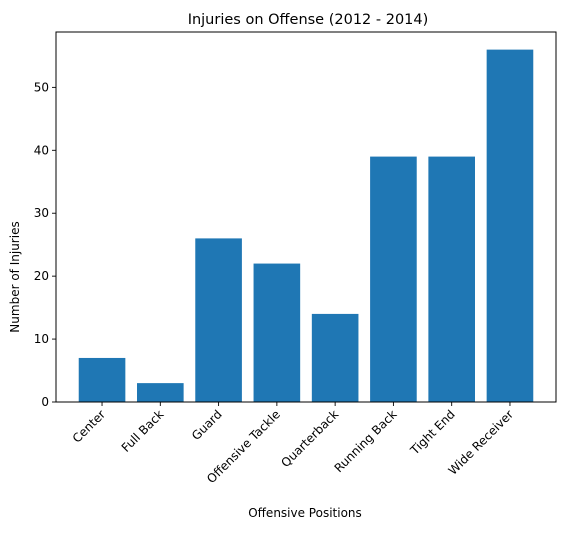 The image size is (562, 535). I want to click on y-tick-label-10: 10, so click(41, 339).